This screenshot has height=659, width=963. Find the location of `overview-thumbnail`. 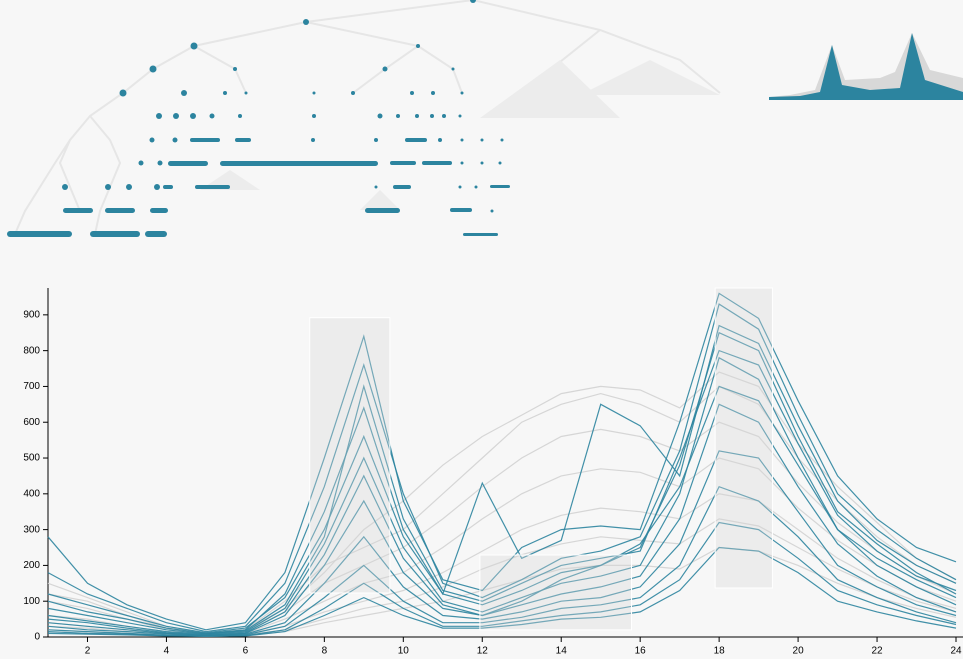

overview-thumbnail is located at coordinates (866, 66).